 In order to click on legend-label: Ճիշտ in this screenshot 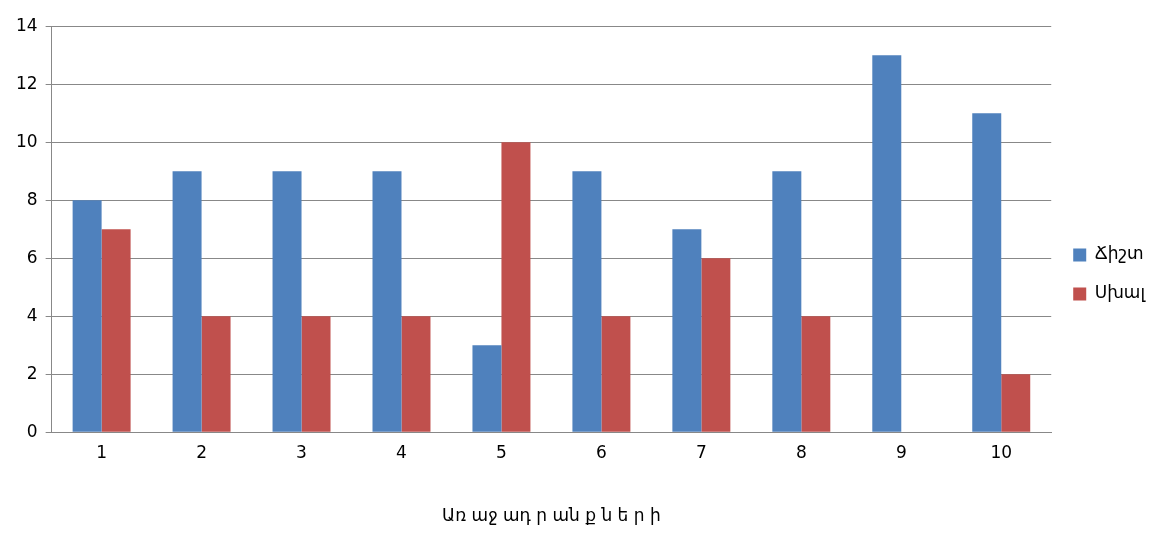, I will do `click(1119, 253)`.